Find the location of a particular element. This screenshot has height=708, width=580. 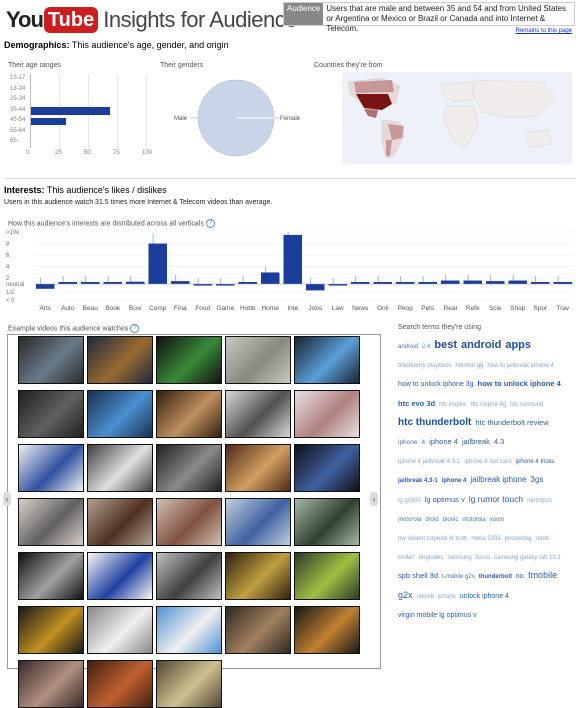

search-term-tag: 3gs is located at coordinates (537, 480).